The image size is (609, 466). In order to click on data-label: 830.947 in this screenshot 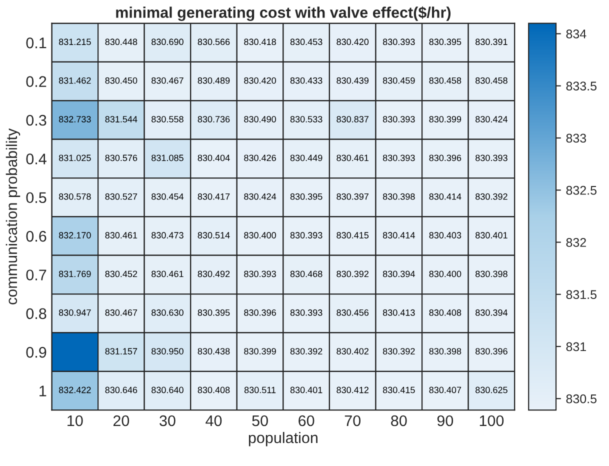, I will do `click(74, 312)`.